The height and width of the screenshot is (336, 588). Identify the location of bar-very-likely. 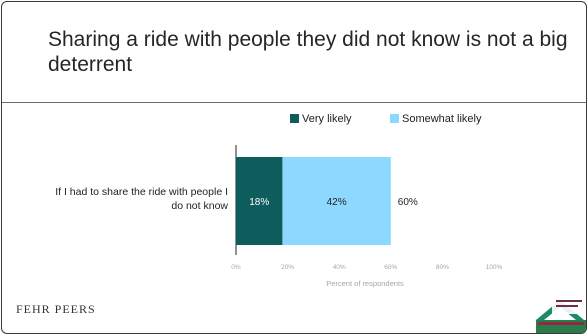
(259, 201).